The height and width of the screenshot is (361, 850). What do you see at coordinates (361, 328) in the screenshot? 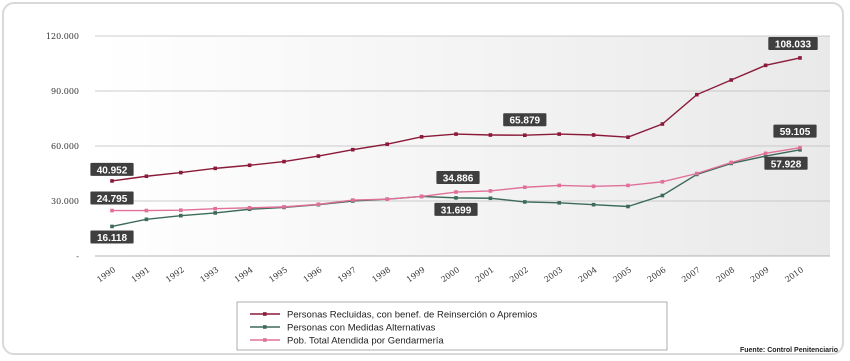
I see `legend-entry: Personas con Medidas Alternativas` at bounding box center [361, 328].